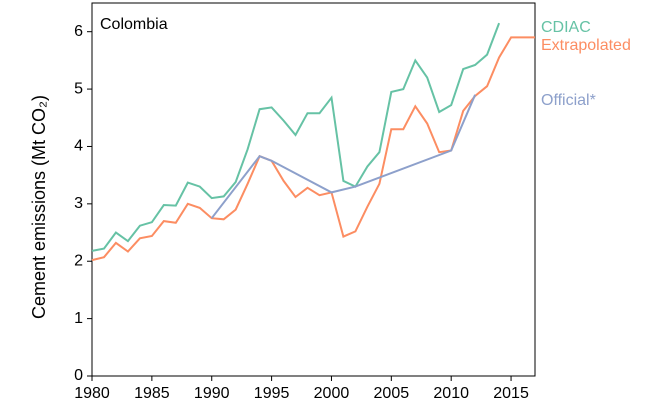 This screenshot has height=405, width=659. Describe the element at coordinates (451, 393) in the screenshot. I see `x-tick-label: 2010` at that location.